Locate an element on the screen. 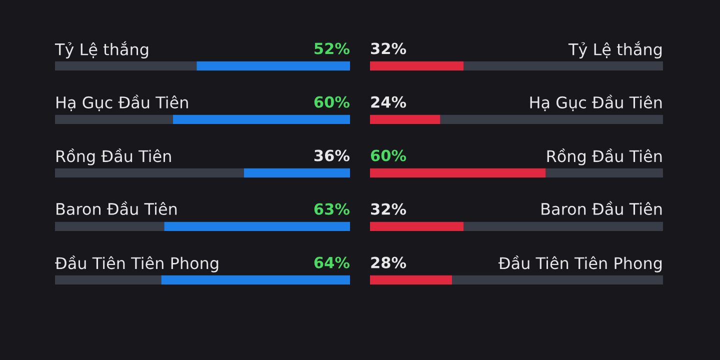  data-label: 36% is located at coordinates (332, 156).